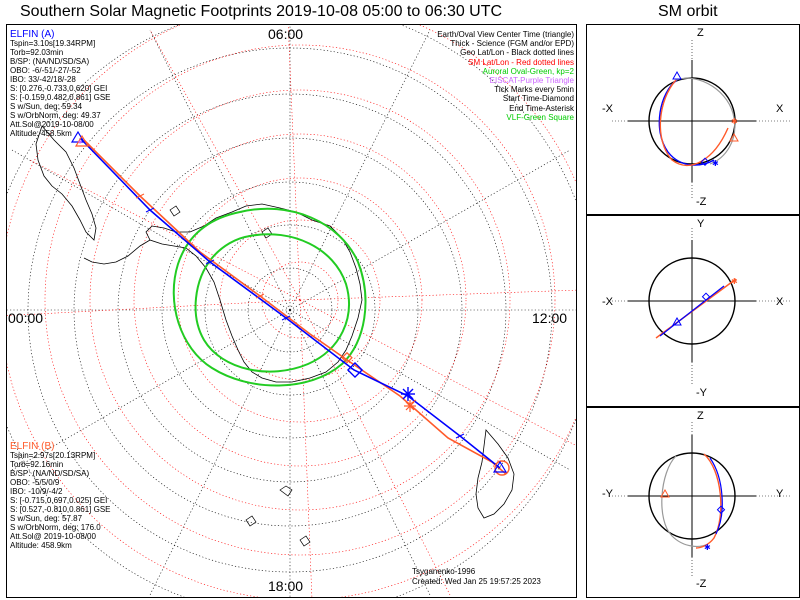  Describe the element at coordinates (528, 71) in the screenshot. I see `legend-entry: Auroral Oval-Green, kp=2` at that location.